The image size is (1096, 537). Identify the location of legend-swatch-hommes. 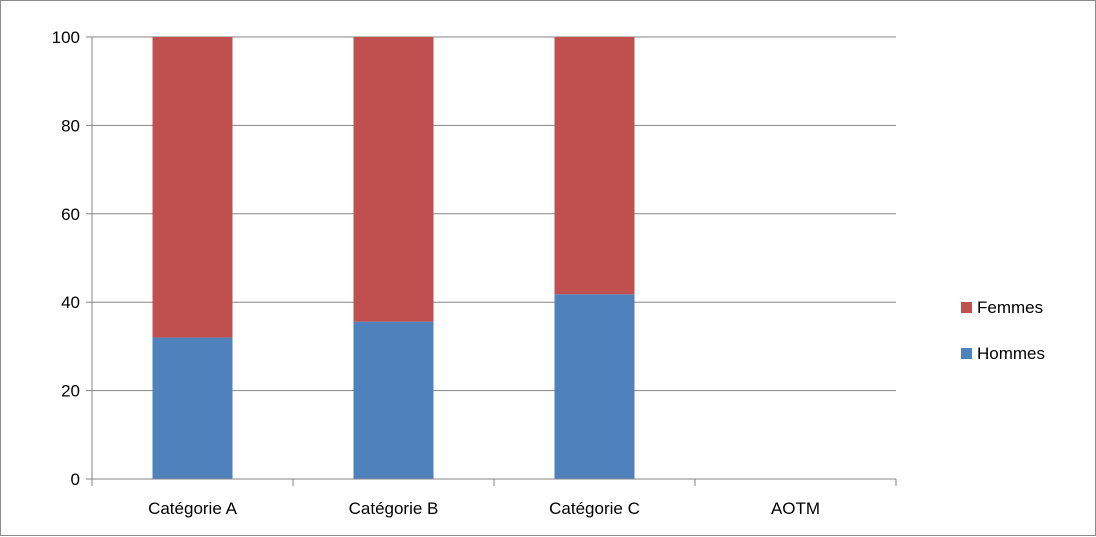
(966, 353).